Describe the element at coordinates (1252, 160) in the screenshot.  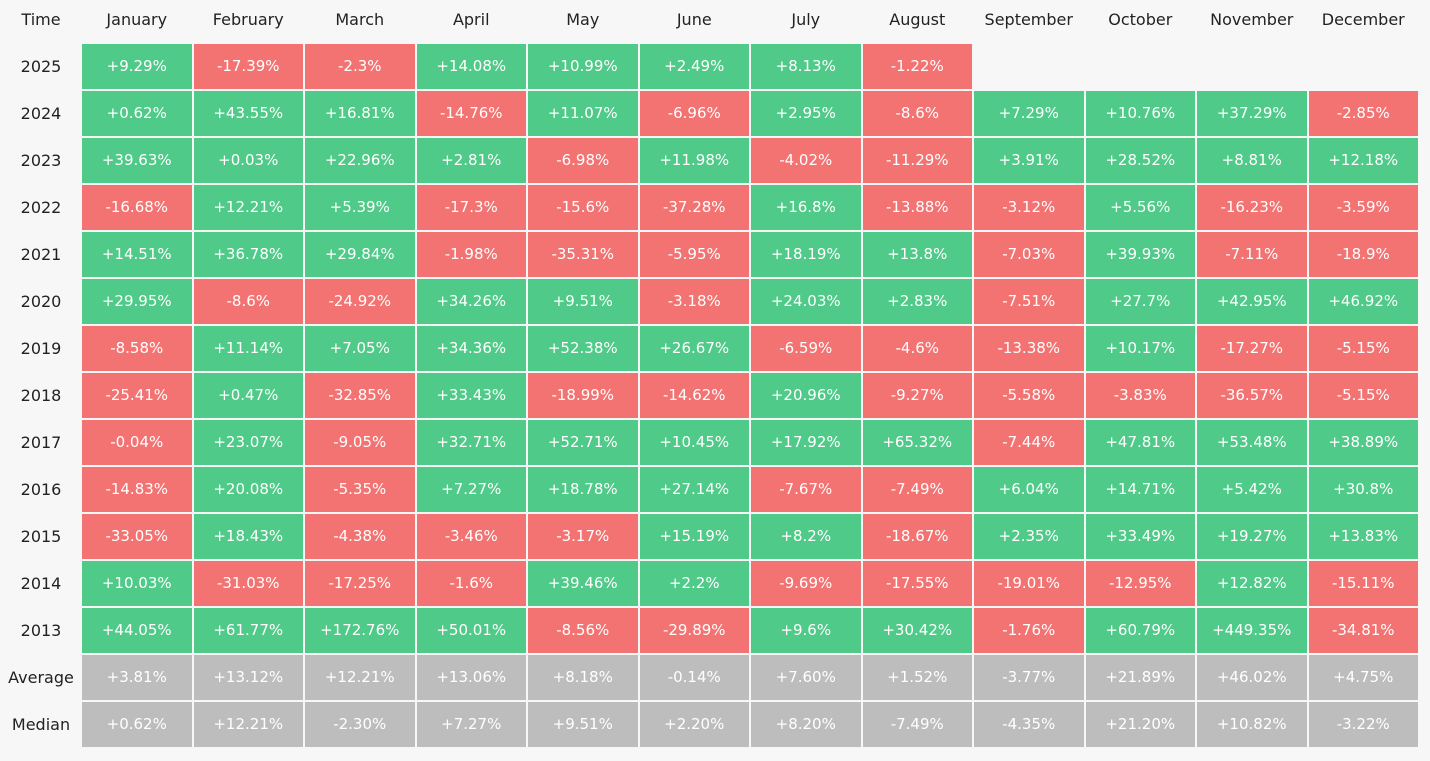
I see `heatmap-cell-2023-november: +8.81%` at that location.